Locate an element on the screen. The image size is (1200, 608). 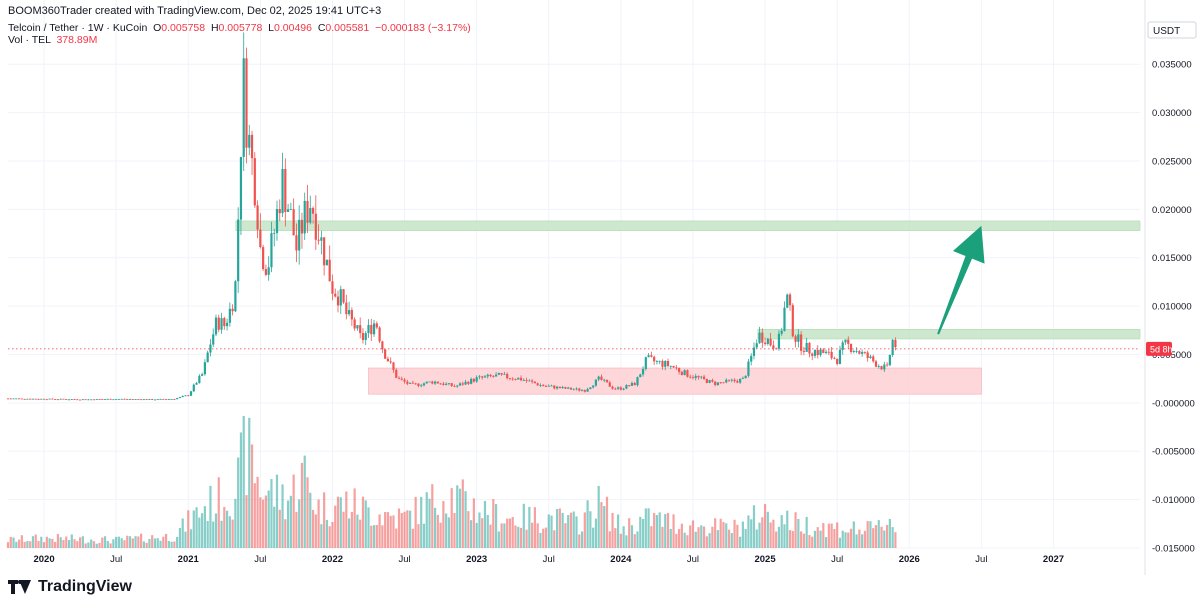
price-tick-label: -0.015000 is located at coordinates (1173, 549).